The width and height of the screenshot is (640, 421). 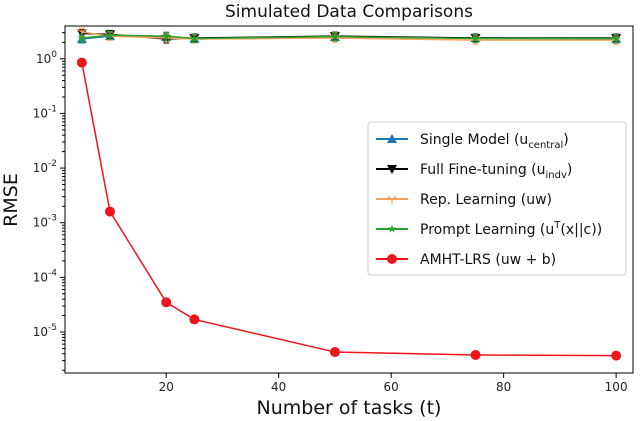 What do you see at coordinates (391, 387) in the screenshot?
I see `x-tick-label: 60` at bounding box center [391, 387].